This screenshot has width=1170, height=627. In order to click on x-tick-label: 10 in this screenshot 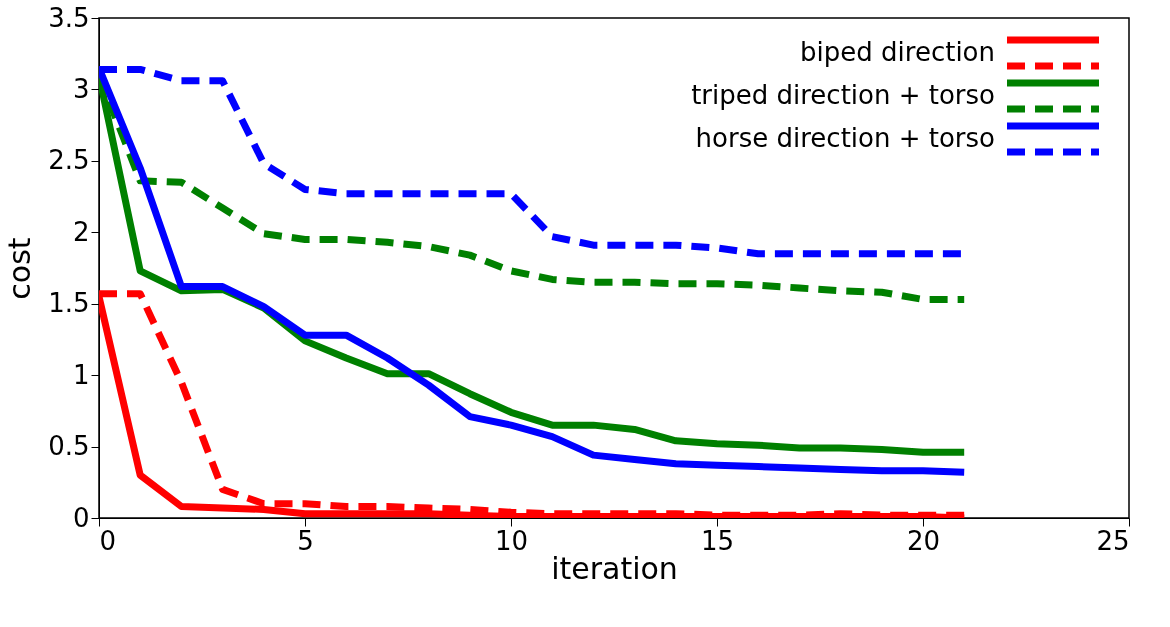, I will do `click(511, 540)`.